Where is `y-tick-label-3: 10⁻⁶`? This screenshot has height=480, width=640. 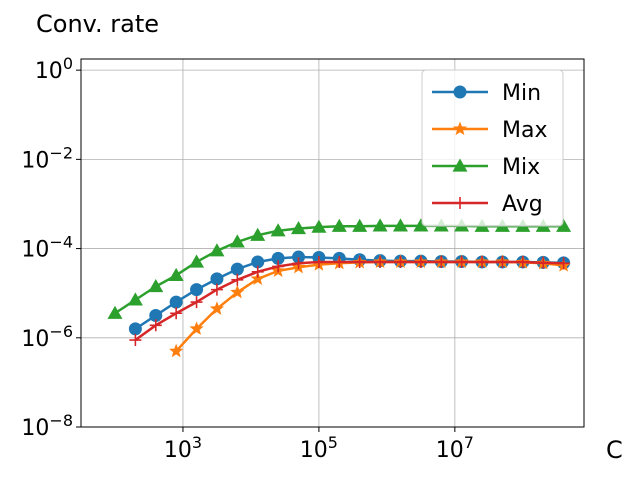 y-tick-label-3: 10⁻⁶ is located at coordinates (47, 337).